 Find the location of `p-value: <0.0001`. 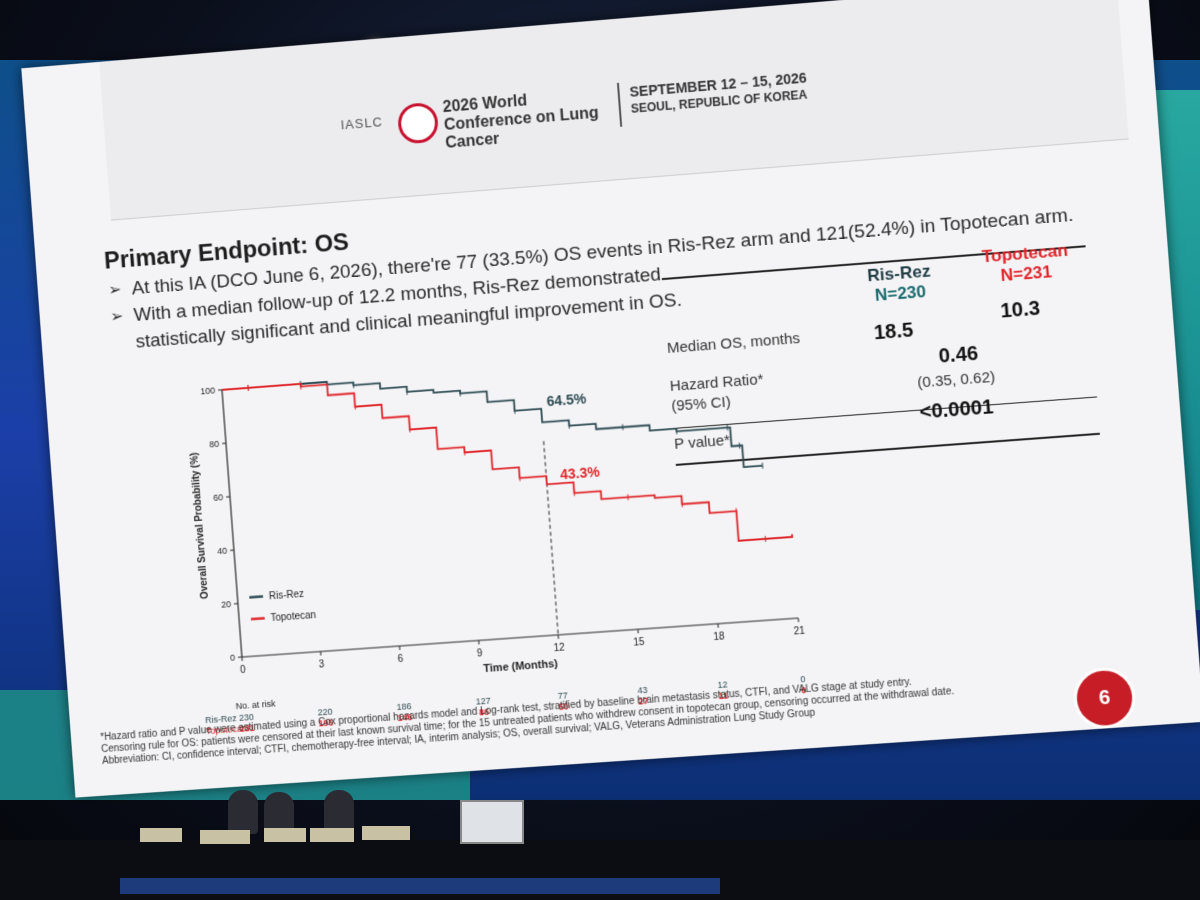

p-value: <0.0001 is located at coordinates (957, 410).